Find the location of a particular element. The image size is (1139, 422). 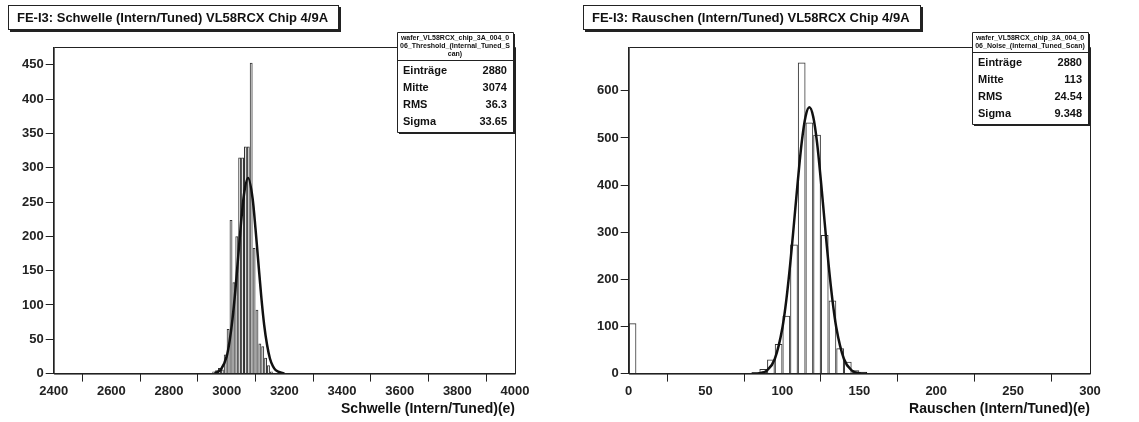

x-tick-label: 300 is located at coordinates (1090, 390).